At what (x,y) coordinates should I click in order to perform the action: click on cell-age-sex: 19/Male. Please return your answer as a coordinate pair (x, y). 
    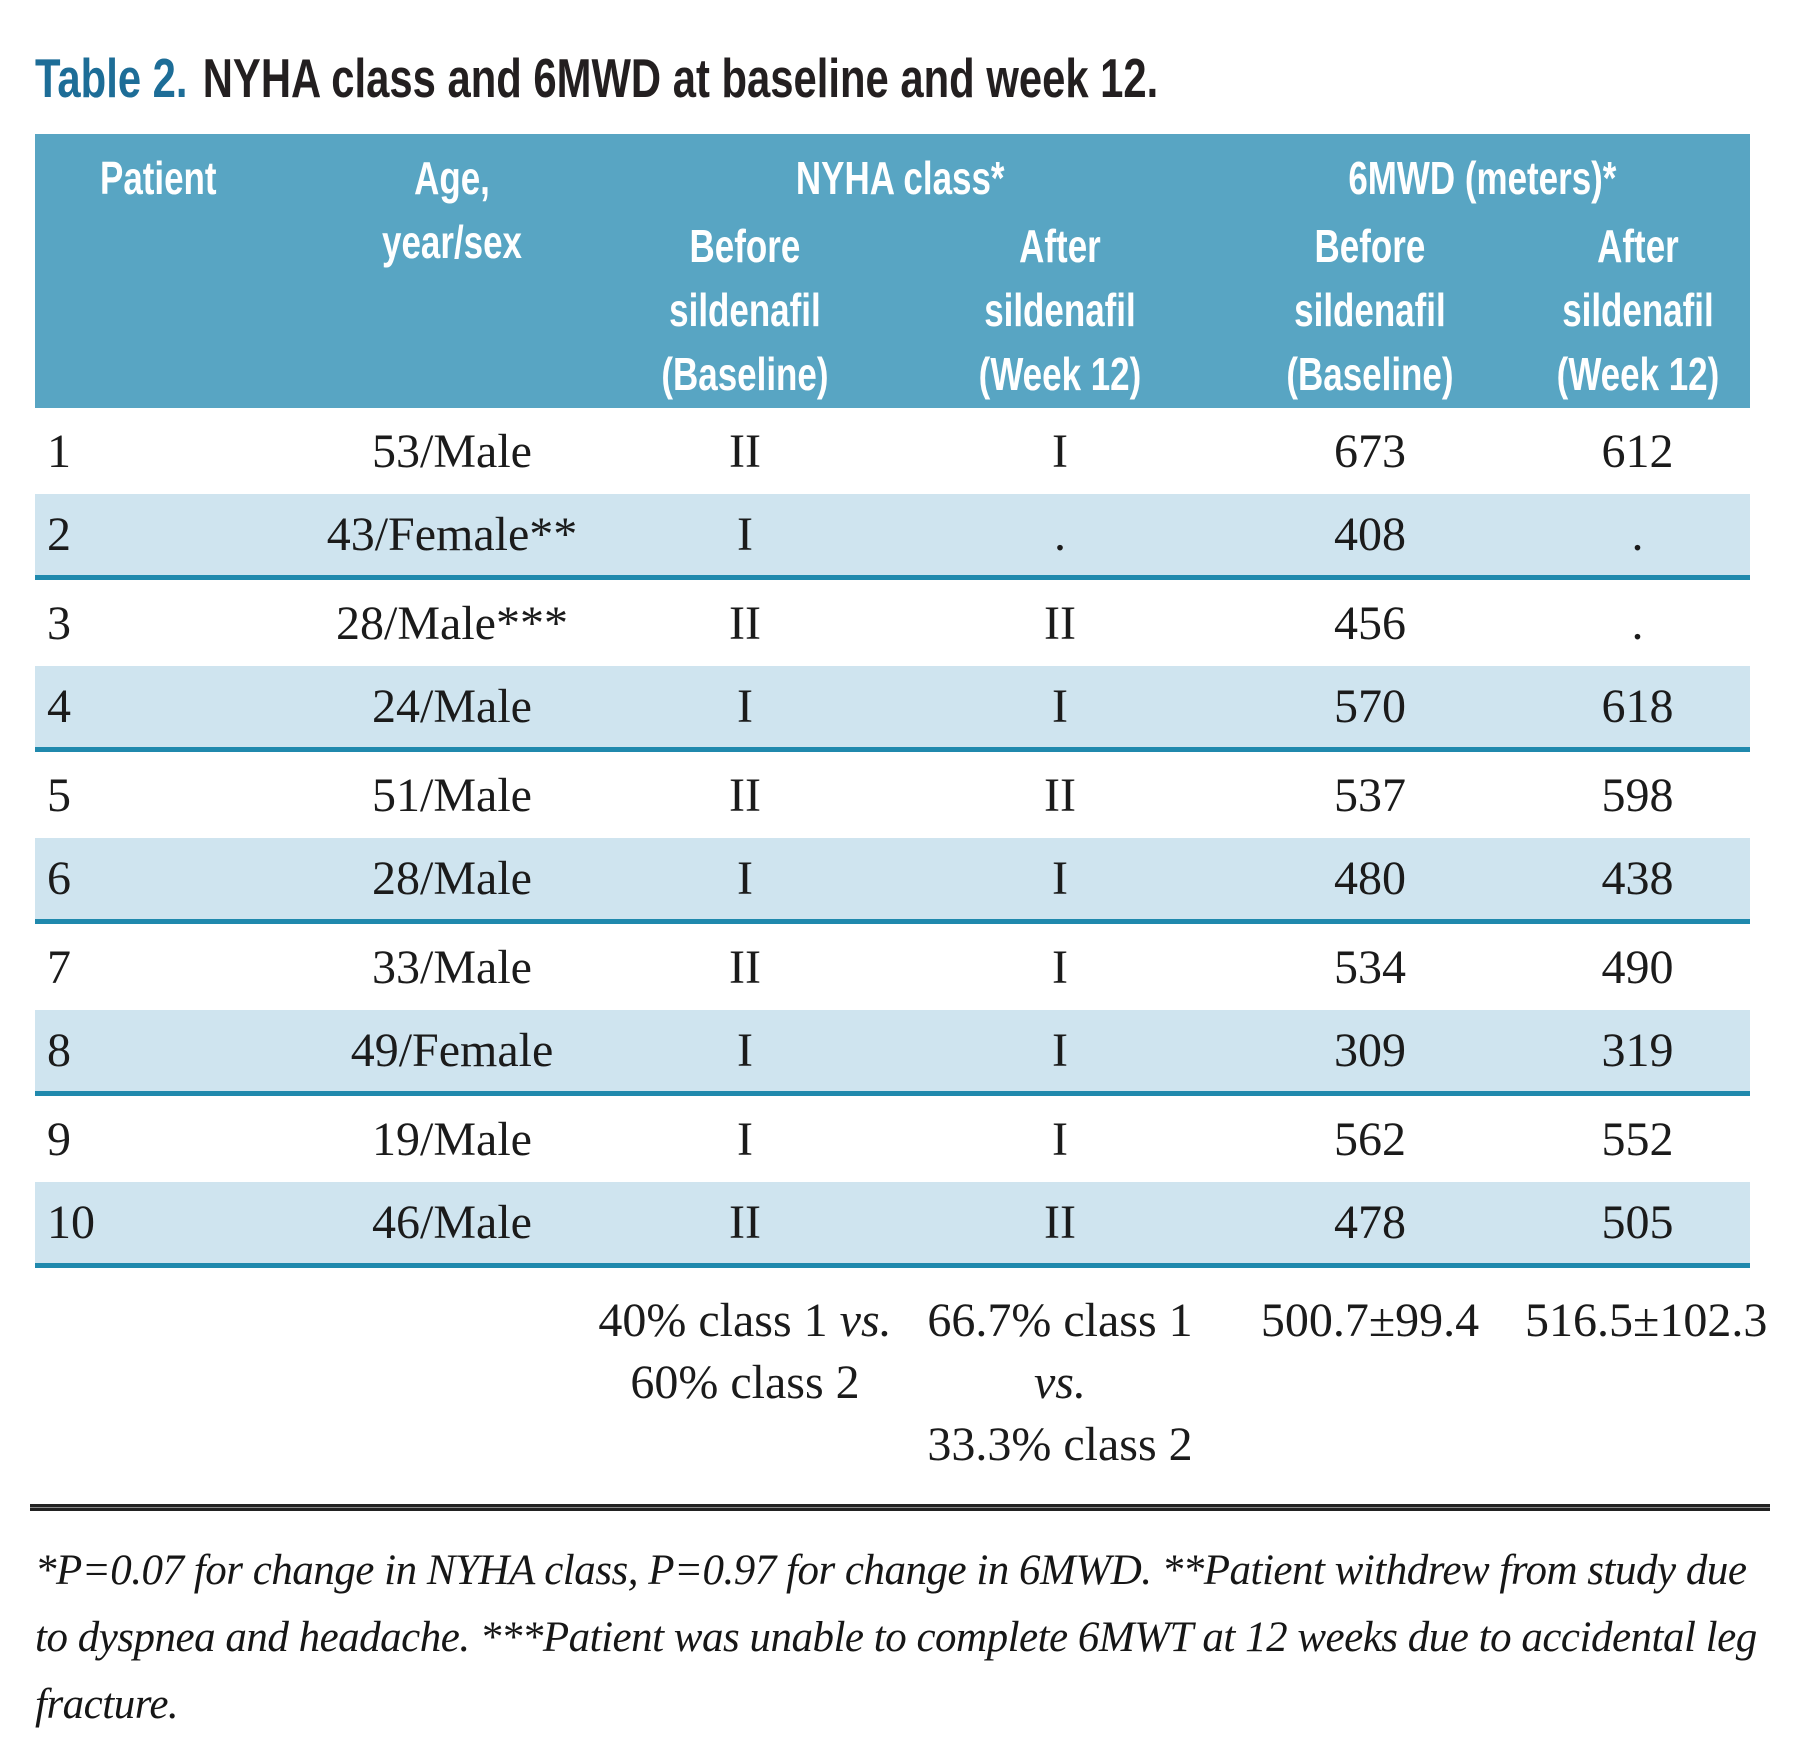
    Looking at the image, I should click on (452, 1139).